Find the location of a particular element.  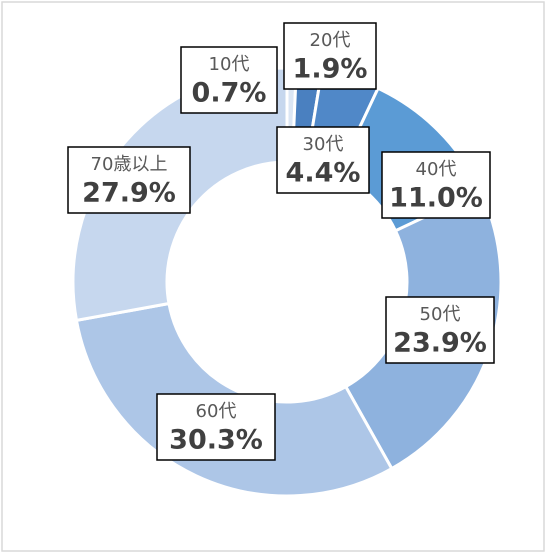

data-label-category: 10代 is located at coordinates (229, 64).